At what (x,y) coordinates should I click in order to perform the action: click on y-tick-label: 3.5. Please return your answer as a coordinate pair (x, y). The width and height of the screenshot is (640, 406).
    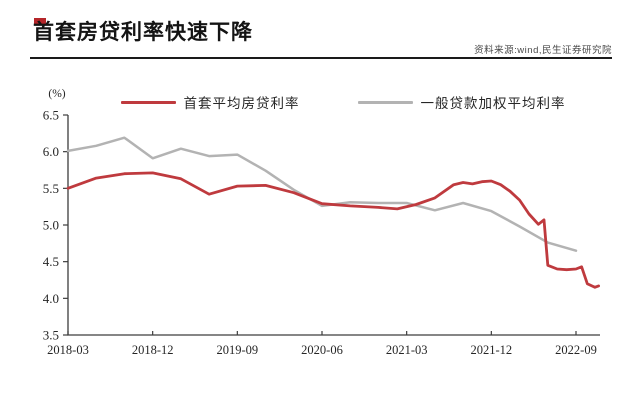
    Looking at the image, I should click on (51, 335).